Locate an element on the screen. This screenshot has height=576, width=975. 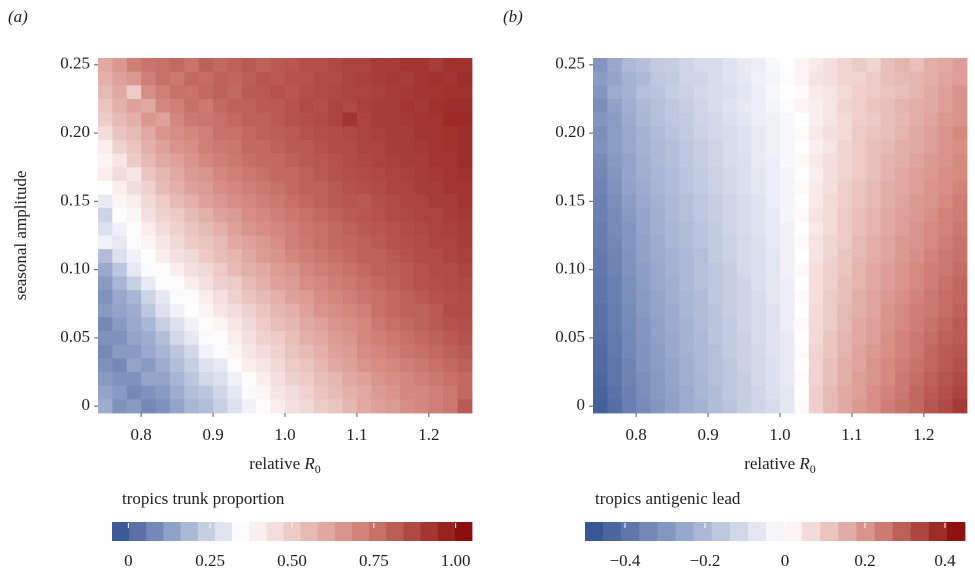
y-tick-label: 0 is located at coordinates (581, 404).